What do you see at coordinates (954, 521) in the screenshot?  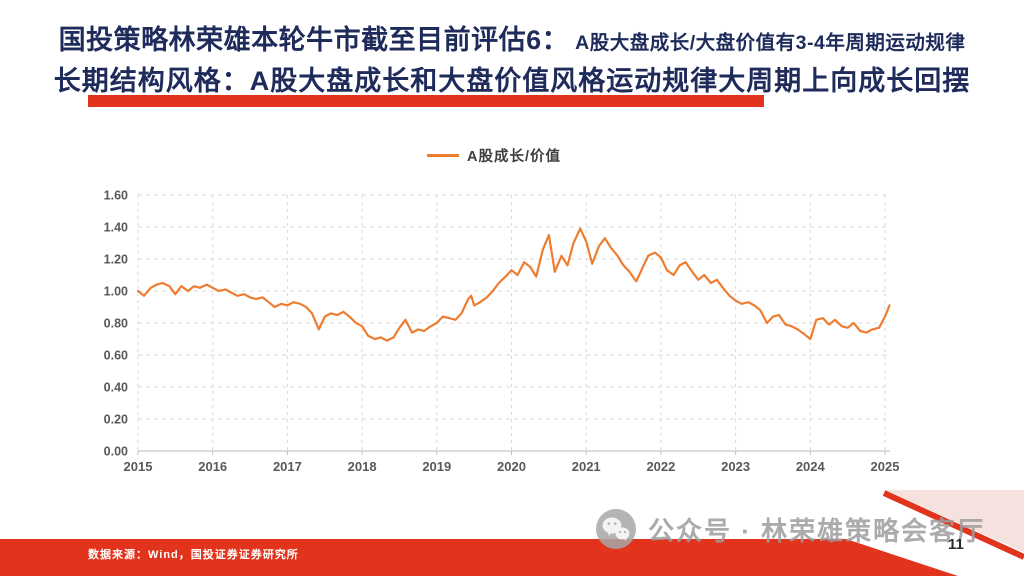 I see `footer-pink-corner` at bounding box center [954, 521].